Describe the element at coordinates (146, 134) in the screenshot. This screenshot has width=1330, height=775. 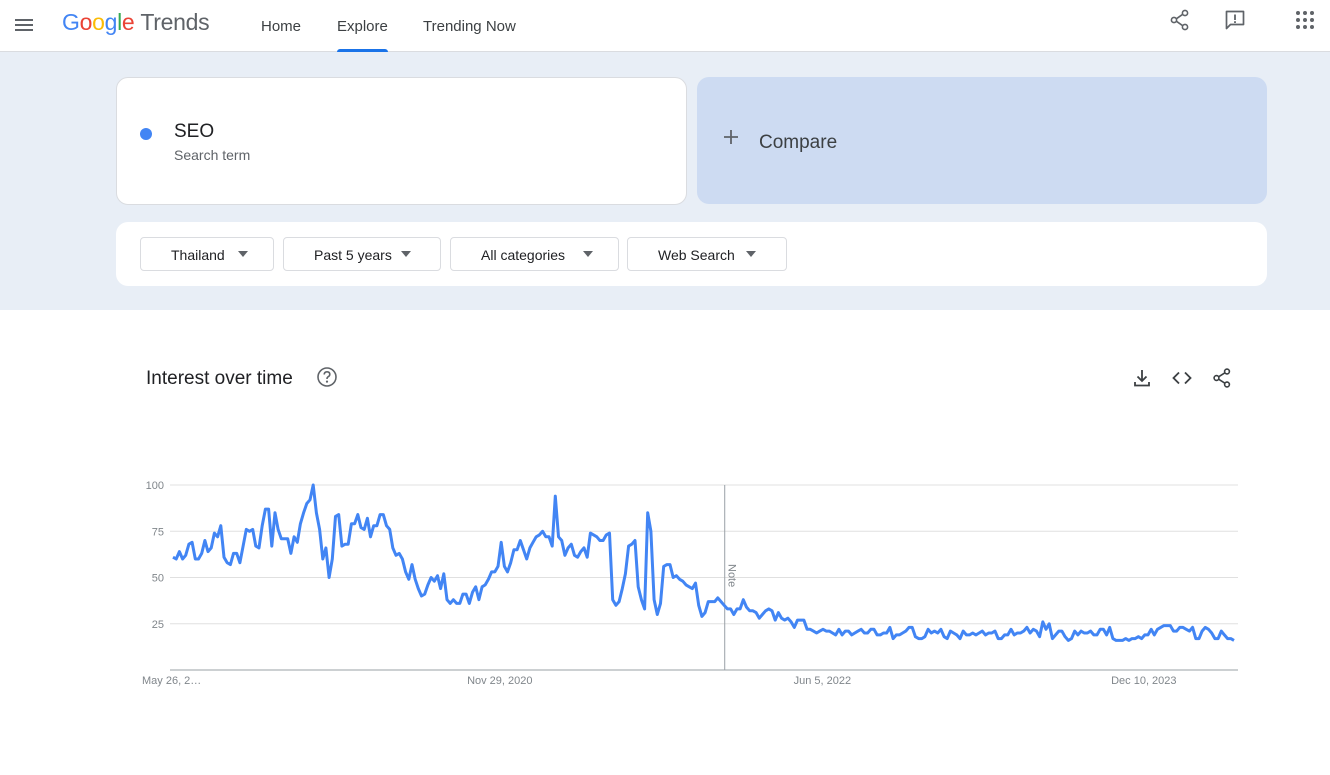
I see `term-color-dot` at that location.